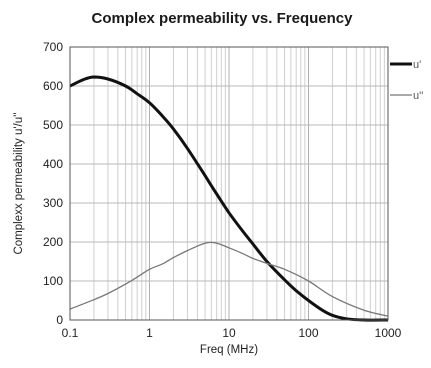 The height and width of the screenshot is (368, 431). I want to click on y-axis: 0 100 200 300 400 500 600 700, so click(53, 183).